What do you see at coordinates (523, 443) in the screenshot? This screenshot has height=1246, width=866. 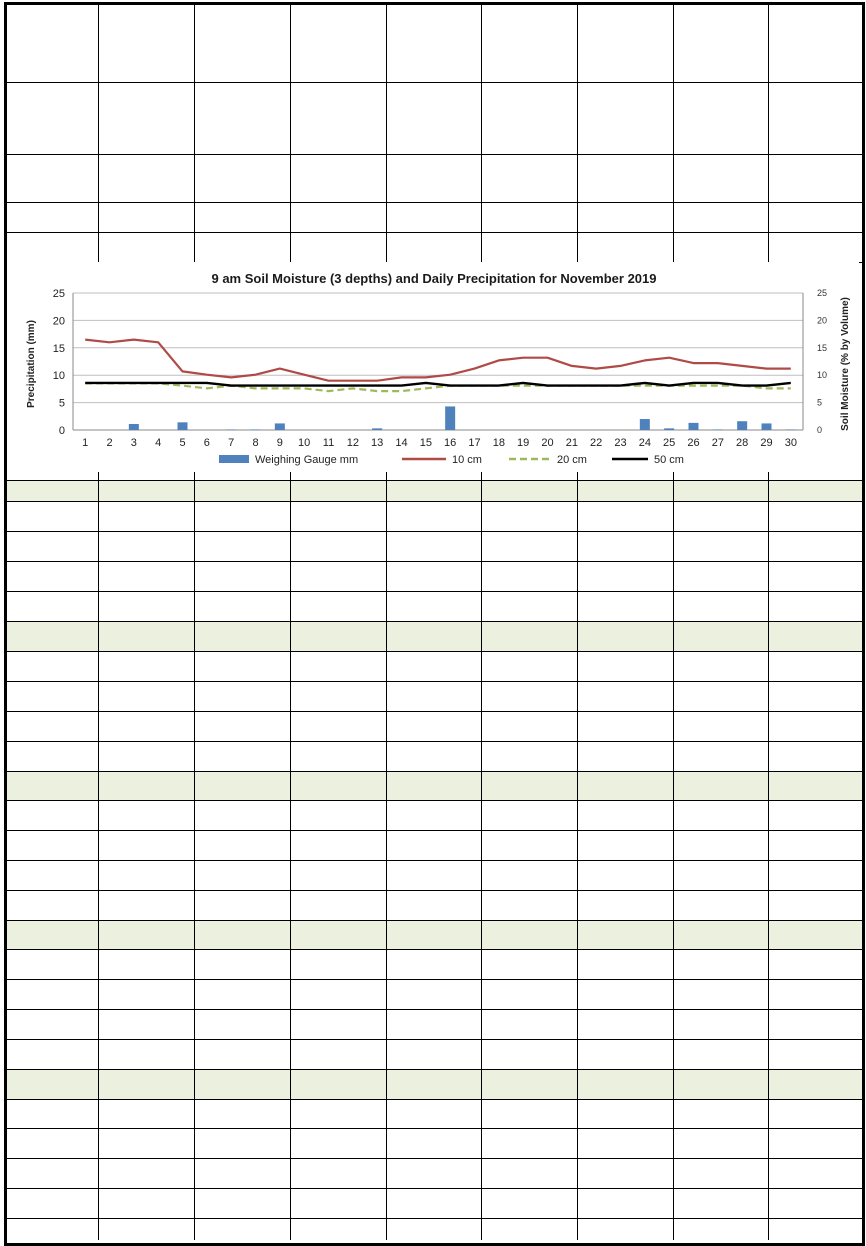 I see `x-tick-label: 19` at bounding box center [523, 443].